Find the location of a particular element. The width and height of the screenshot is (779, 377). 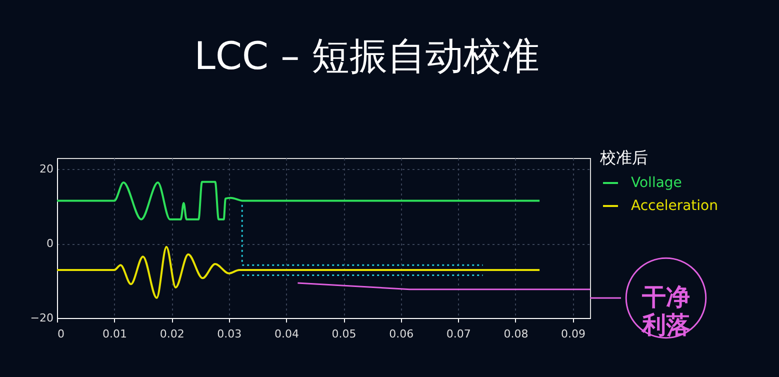

y-tick-label: 20 is located at coordinates (47, 169).